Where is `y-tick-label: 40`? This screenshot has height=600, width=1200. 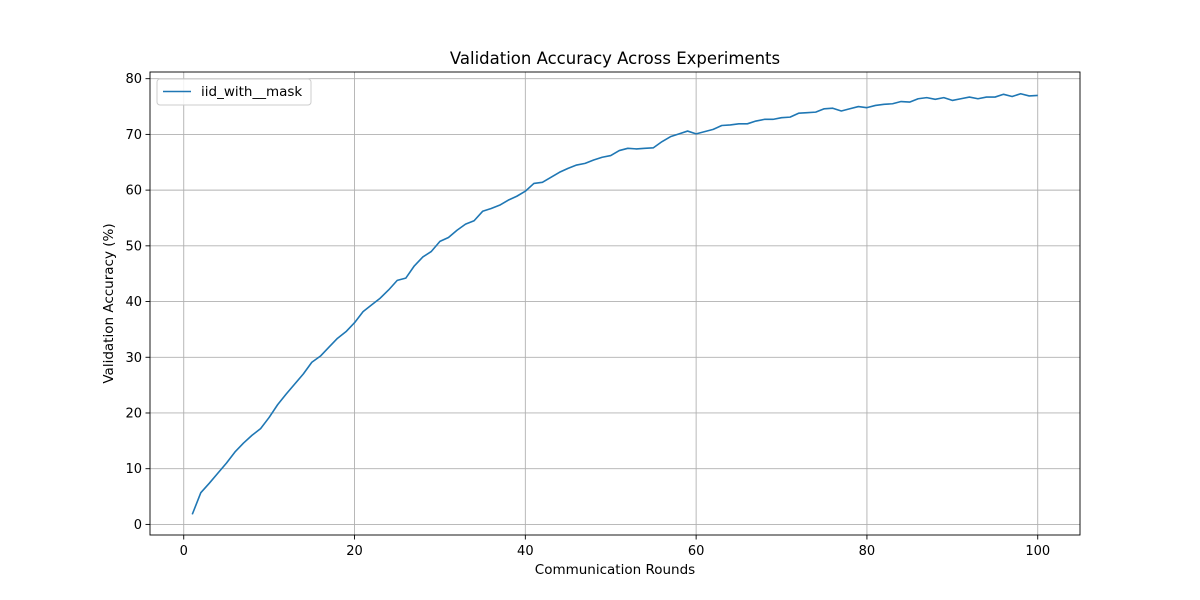 y-tick-label: 40 is located at coordinates (133, 302).